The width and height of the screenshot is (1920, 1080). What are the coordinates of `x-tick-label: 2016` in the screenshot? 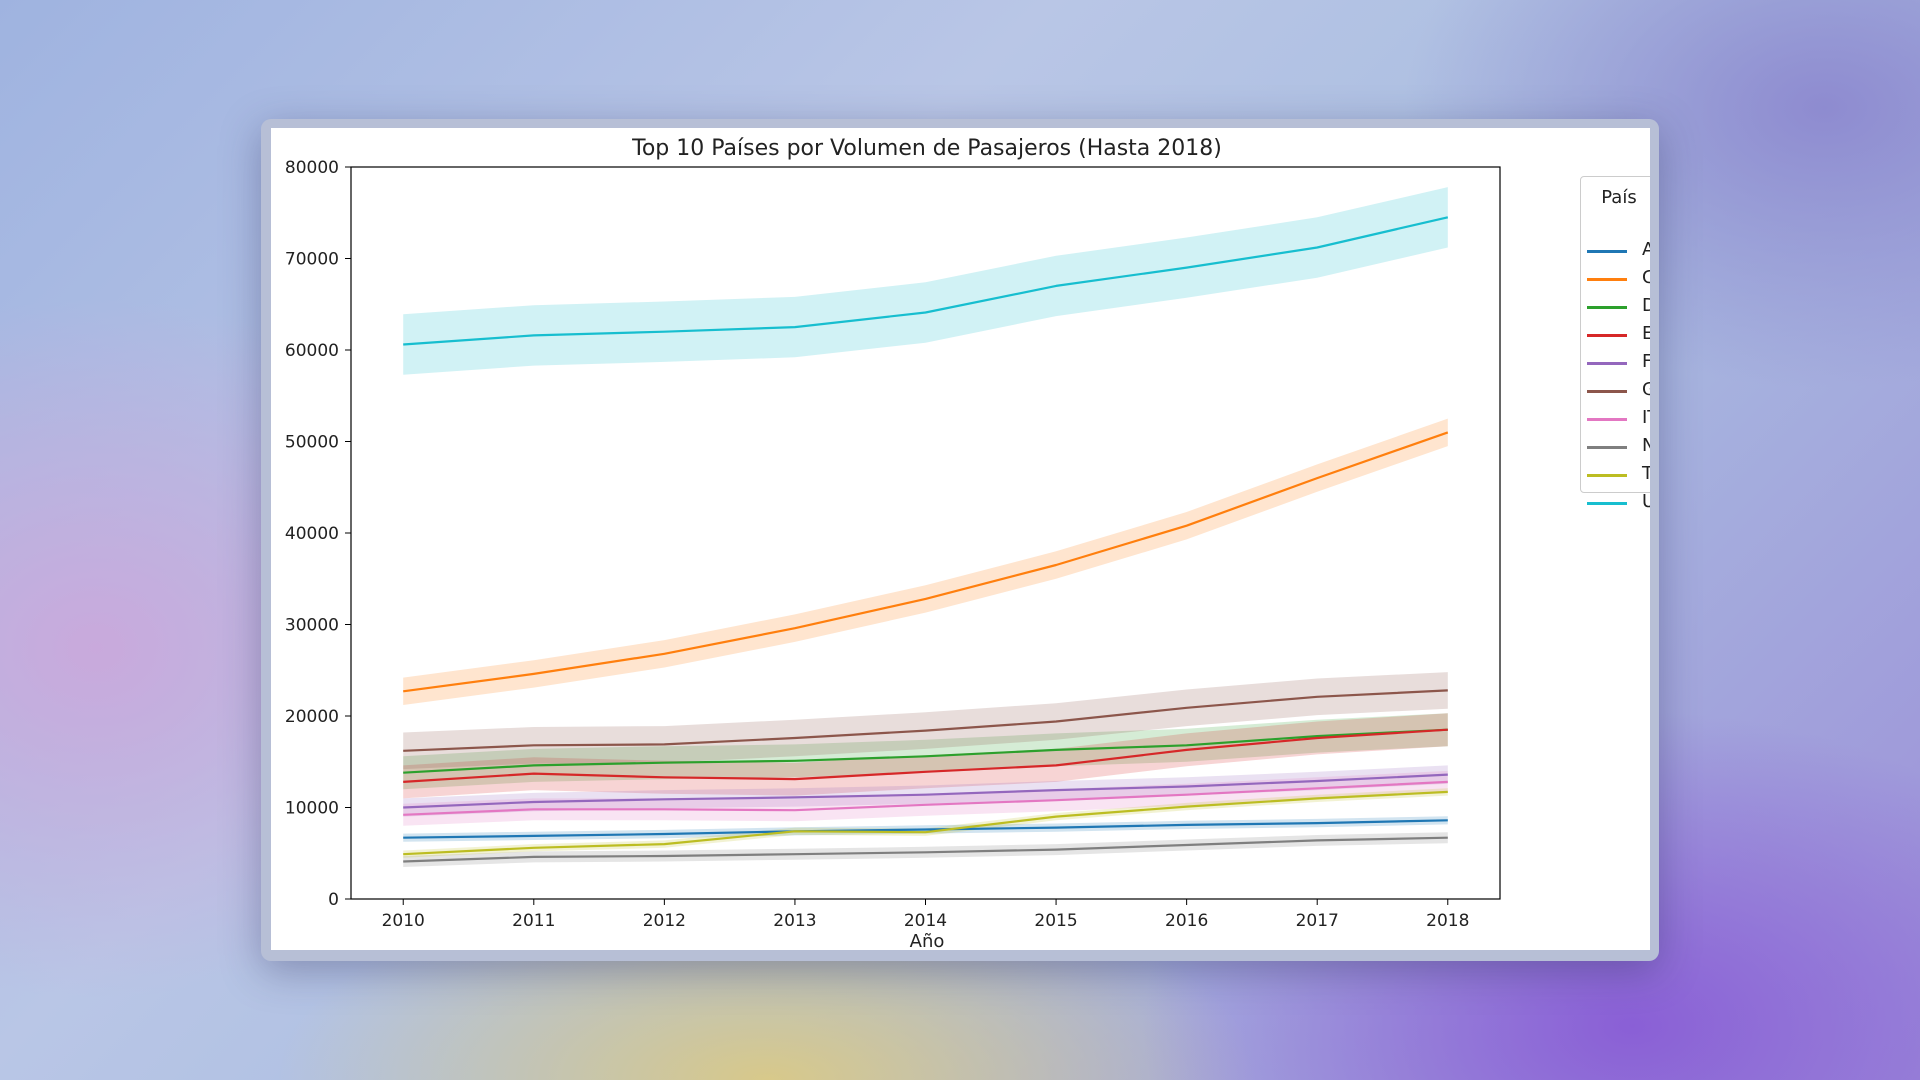 It's located at (1186, 921).